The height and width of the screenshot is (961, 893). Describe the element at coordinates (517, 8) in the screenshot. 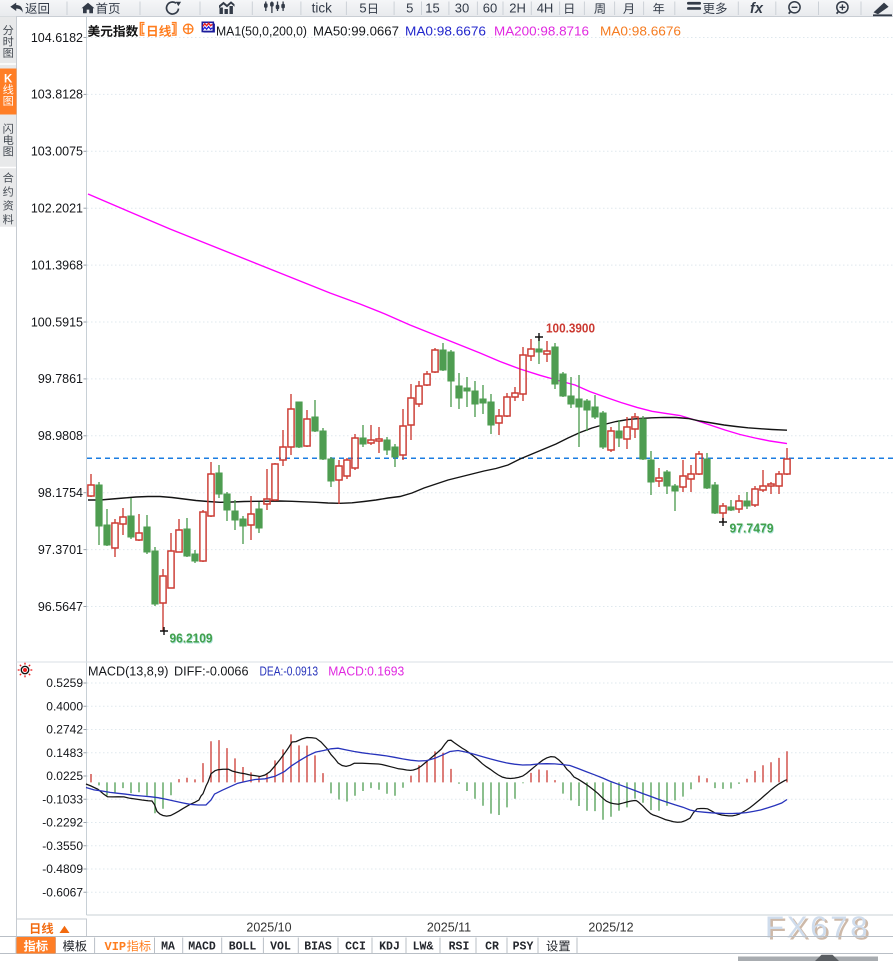

I see `svg-text: 2H` at that location.